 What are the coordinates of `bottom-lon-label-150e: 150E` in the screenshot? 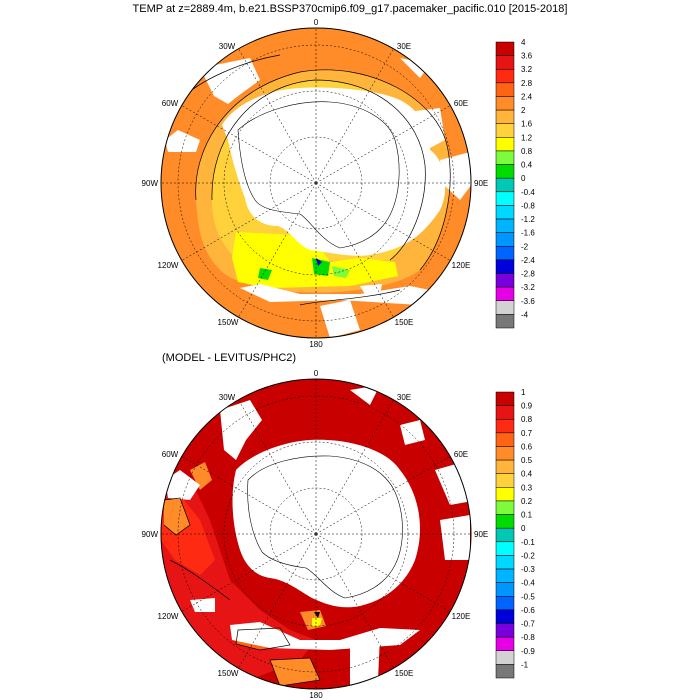 It's located at (404, 673).